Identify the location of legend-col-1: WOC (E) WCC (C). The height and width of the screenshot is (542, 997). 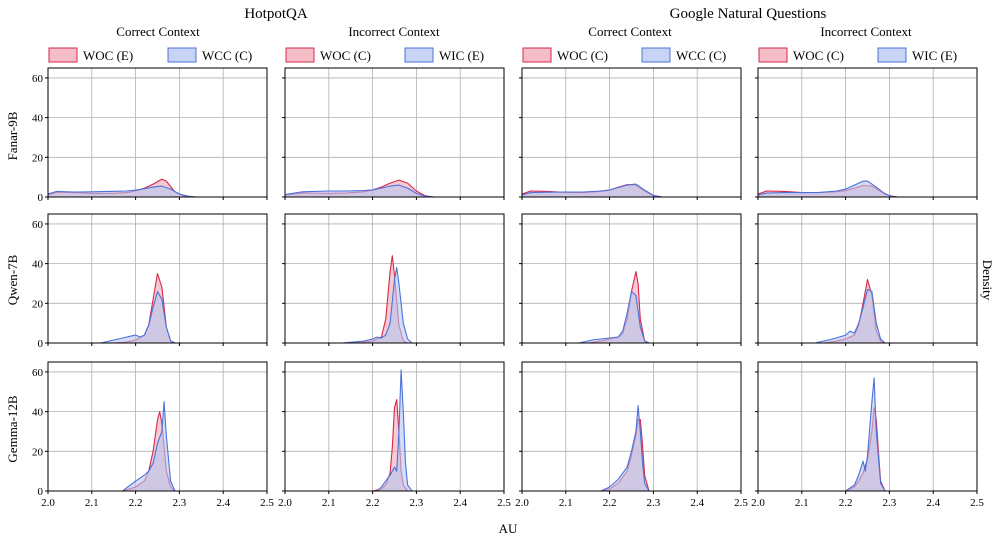
(150, 55).